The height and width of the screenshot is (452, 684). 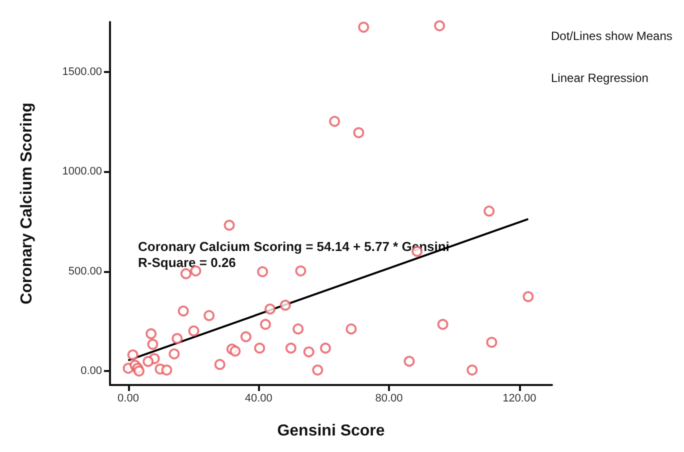 What do you see at coordinates (389, 398) in the screenshot?
I see `x-tick-label: 80.00` at bounding box center [389, 398].